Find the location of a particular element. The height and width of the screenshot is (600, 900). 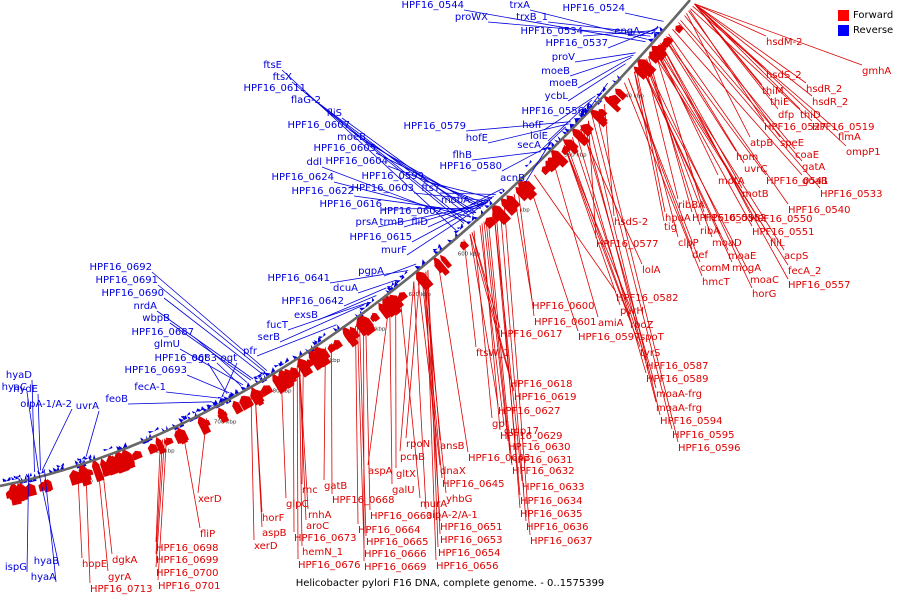

gene-label: trxB_1 is located at coordinates (532, 17).